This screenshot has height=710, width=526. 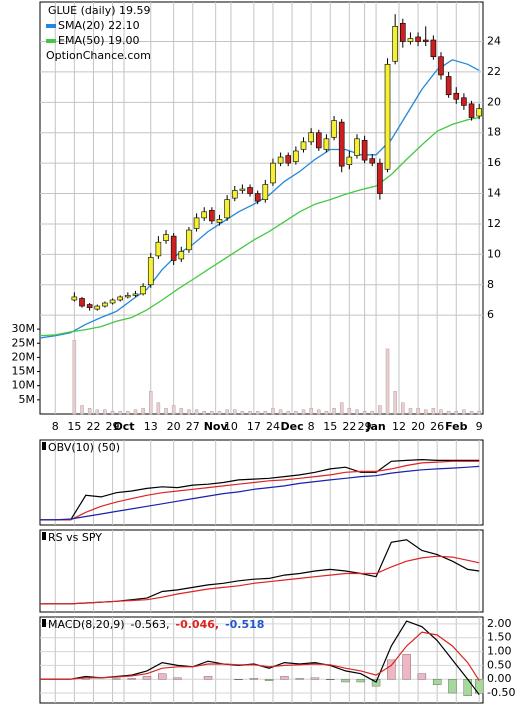 What do you see at coordinates (216, 426) in the screenshot?
I see `x-tick-label: Nov` at bounding box center [216, 426].